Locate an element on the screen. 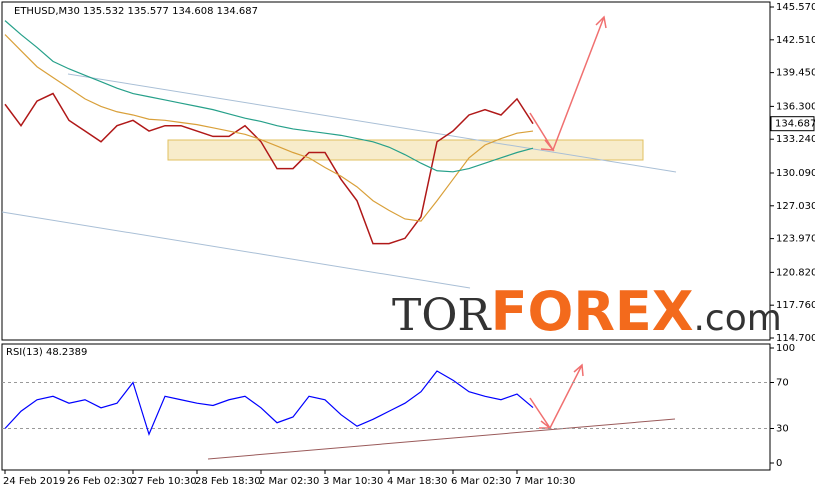  y-tick-label: 136.300 is located at coordinates (795, 106).